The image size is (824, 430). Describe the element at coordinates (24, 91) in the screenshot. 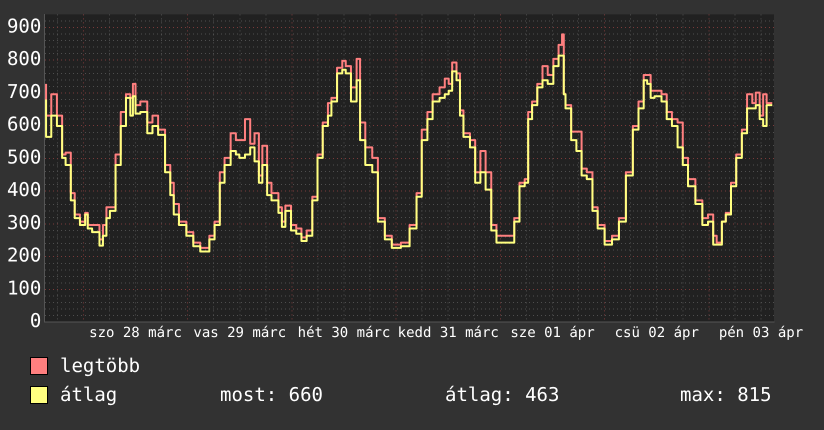

I see `y-tick-label: 700` at that location.